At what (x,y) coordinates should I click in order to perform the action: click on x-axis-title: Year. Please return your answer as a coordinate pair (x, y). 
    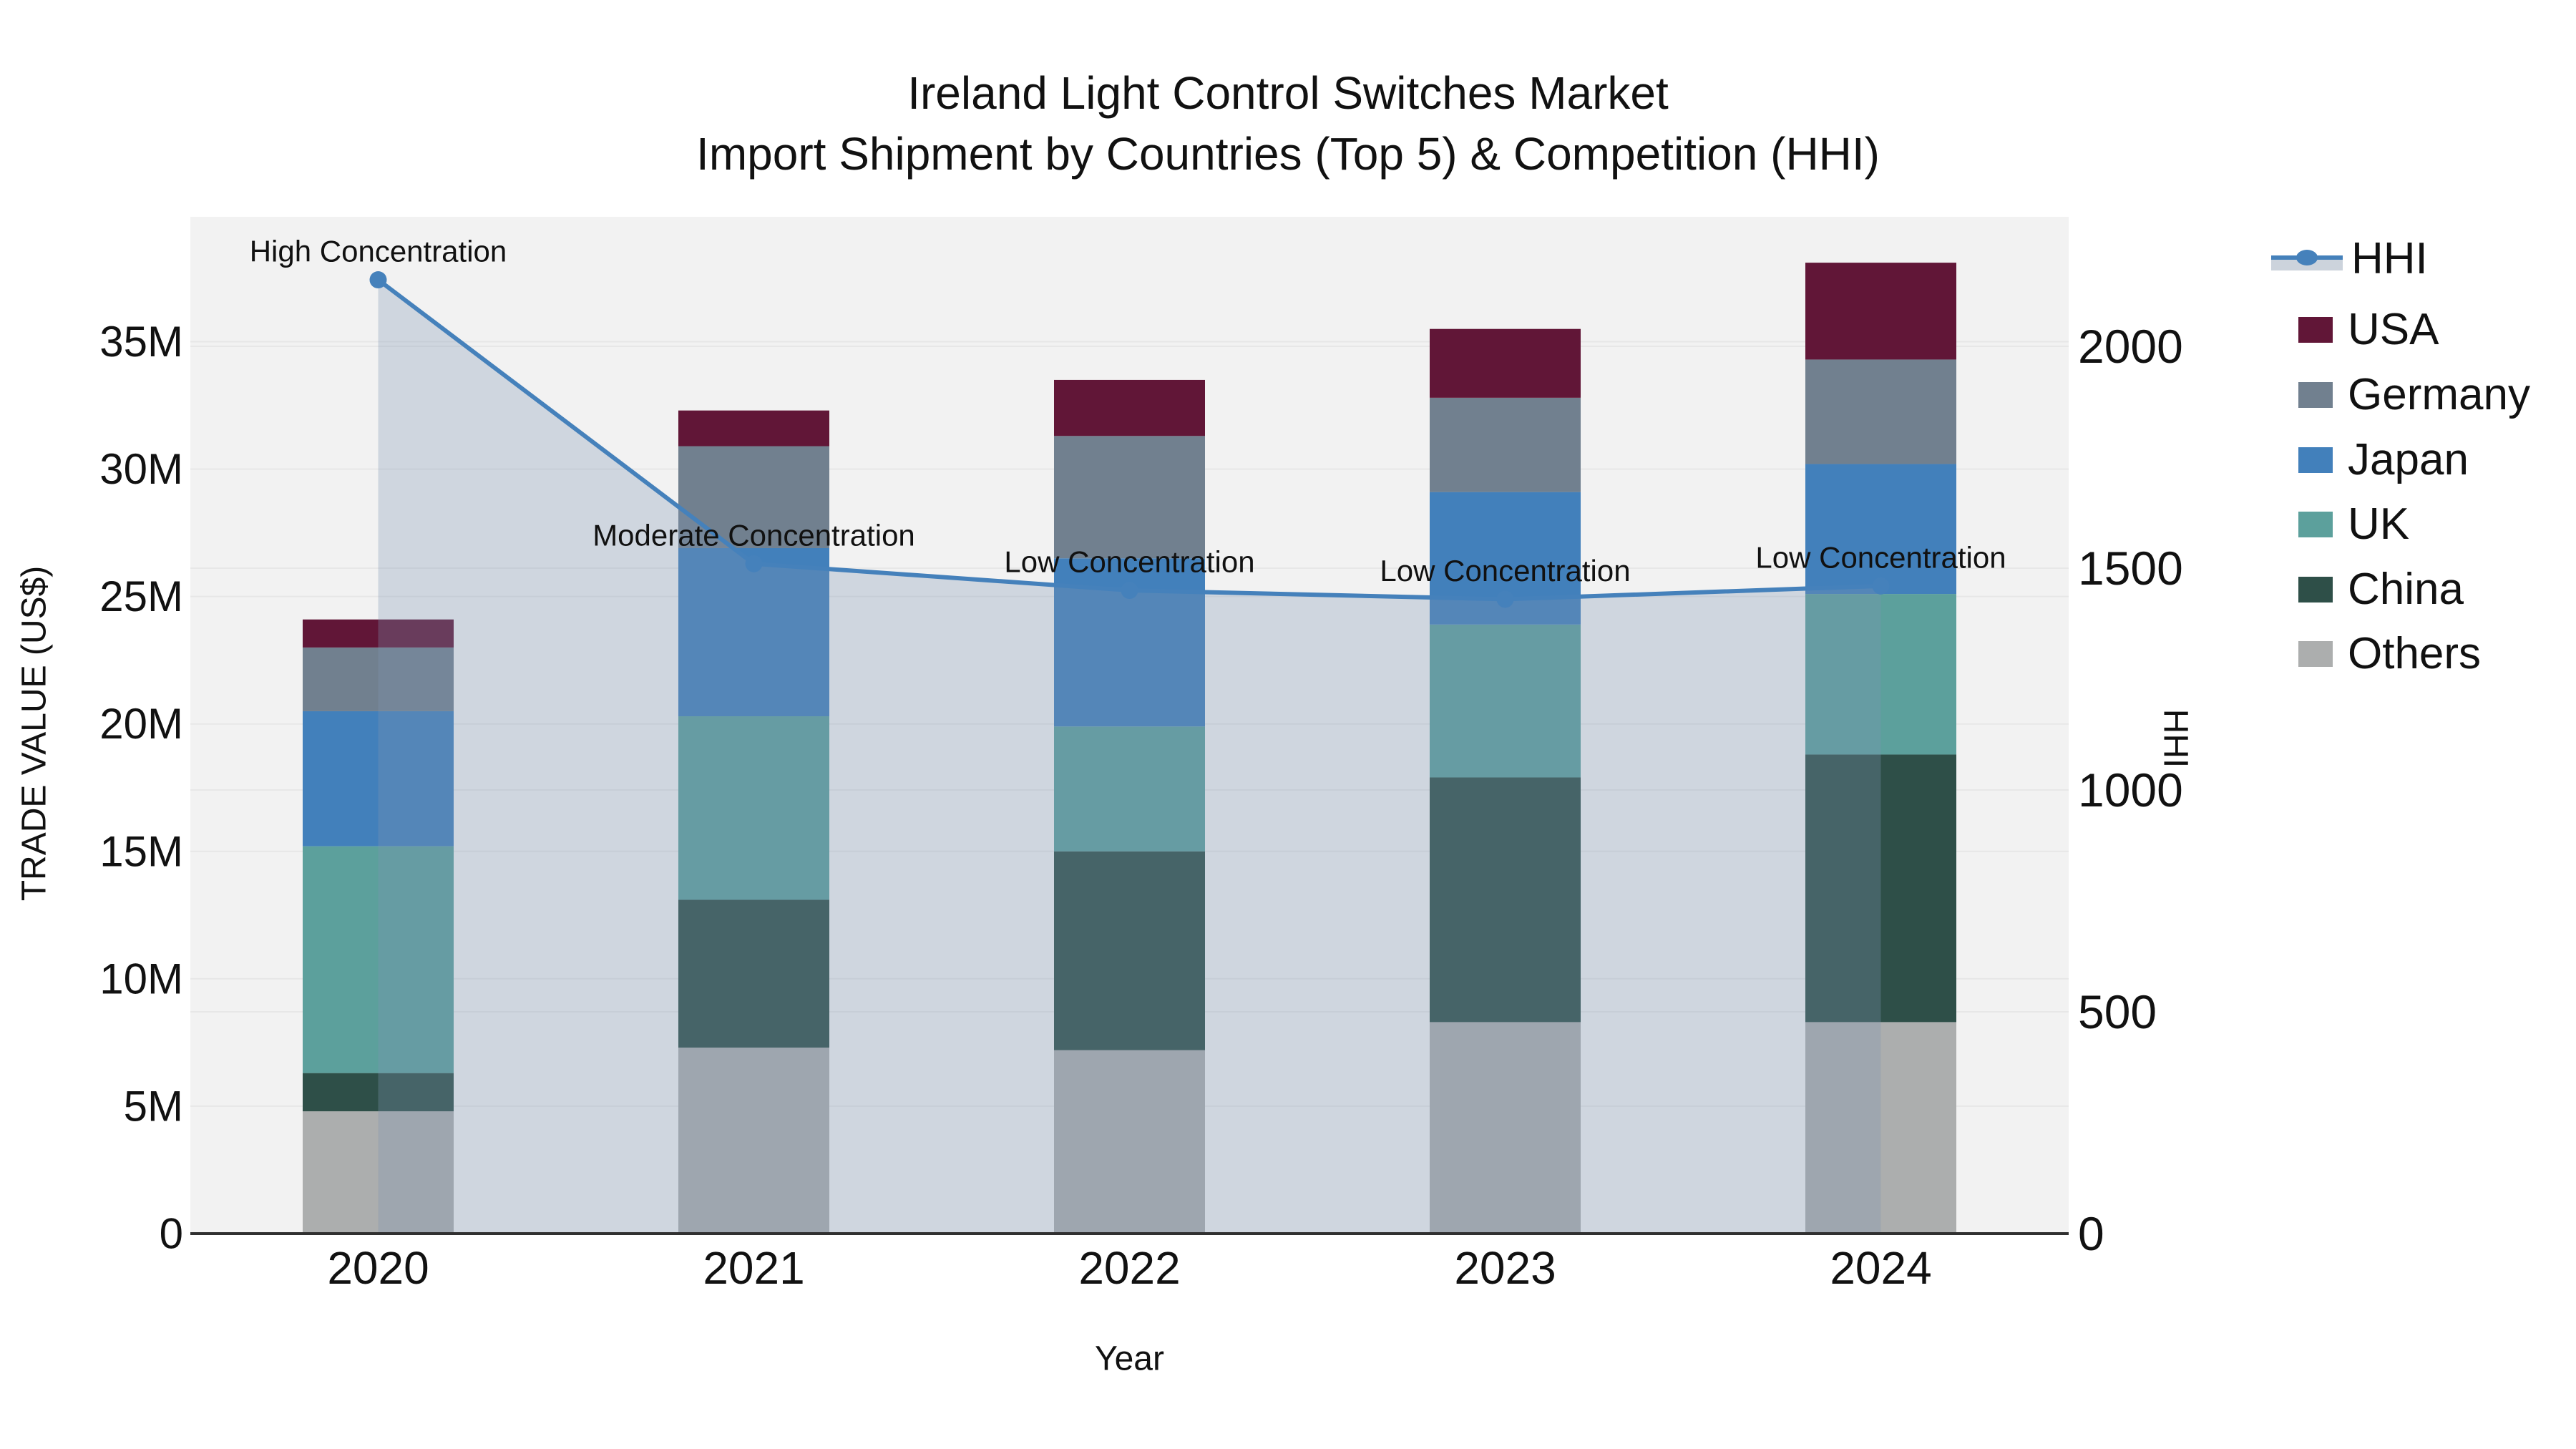
    Looking at the image, I should click on (1129, 1359).